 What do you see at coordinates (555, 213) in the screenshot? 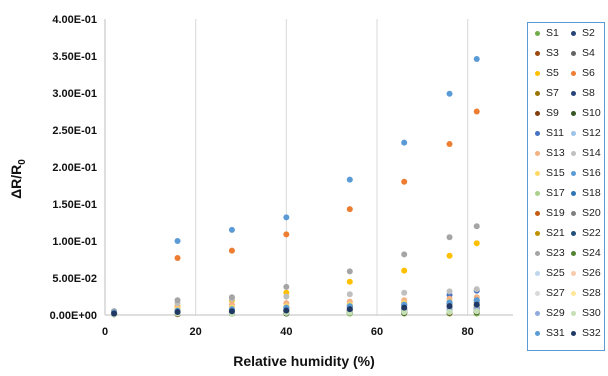
I see `legend-label: S19` at bounding box center [555, 213].